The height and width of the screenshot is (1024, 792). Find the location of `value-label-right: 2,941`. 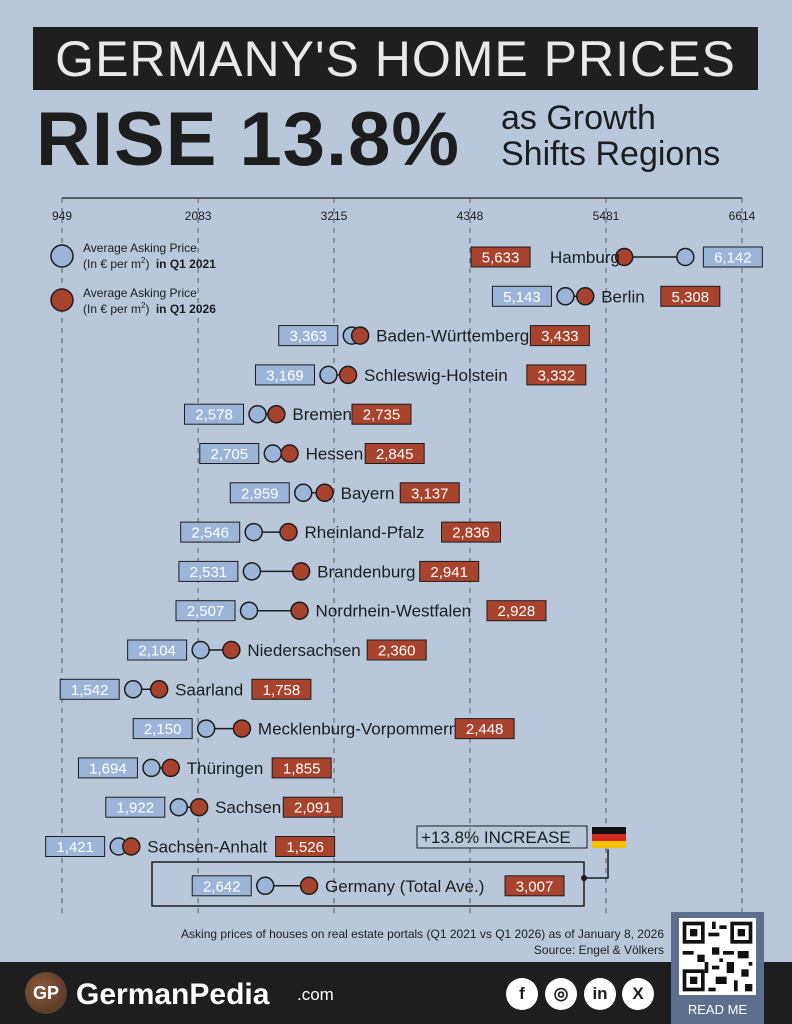

value-label-right: 2,941 is located at coordinates (449, 572).